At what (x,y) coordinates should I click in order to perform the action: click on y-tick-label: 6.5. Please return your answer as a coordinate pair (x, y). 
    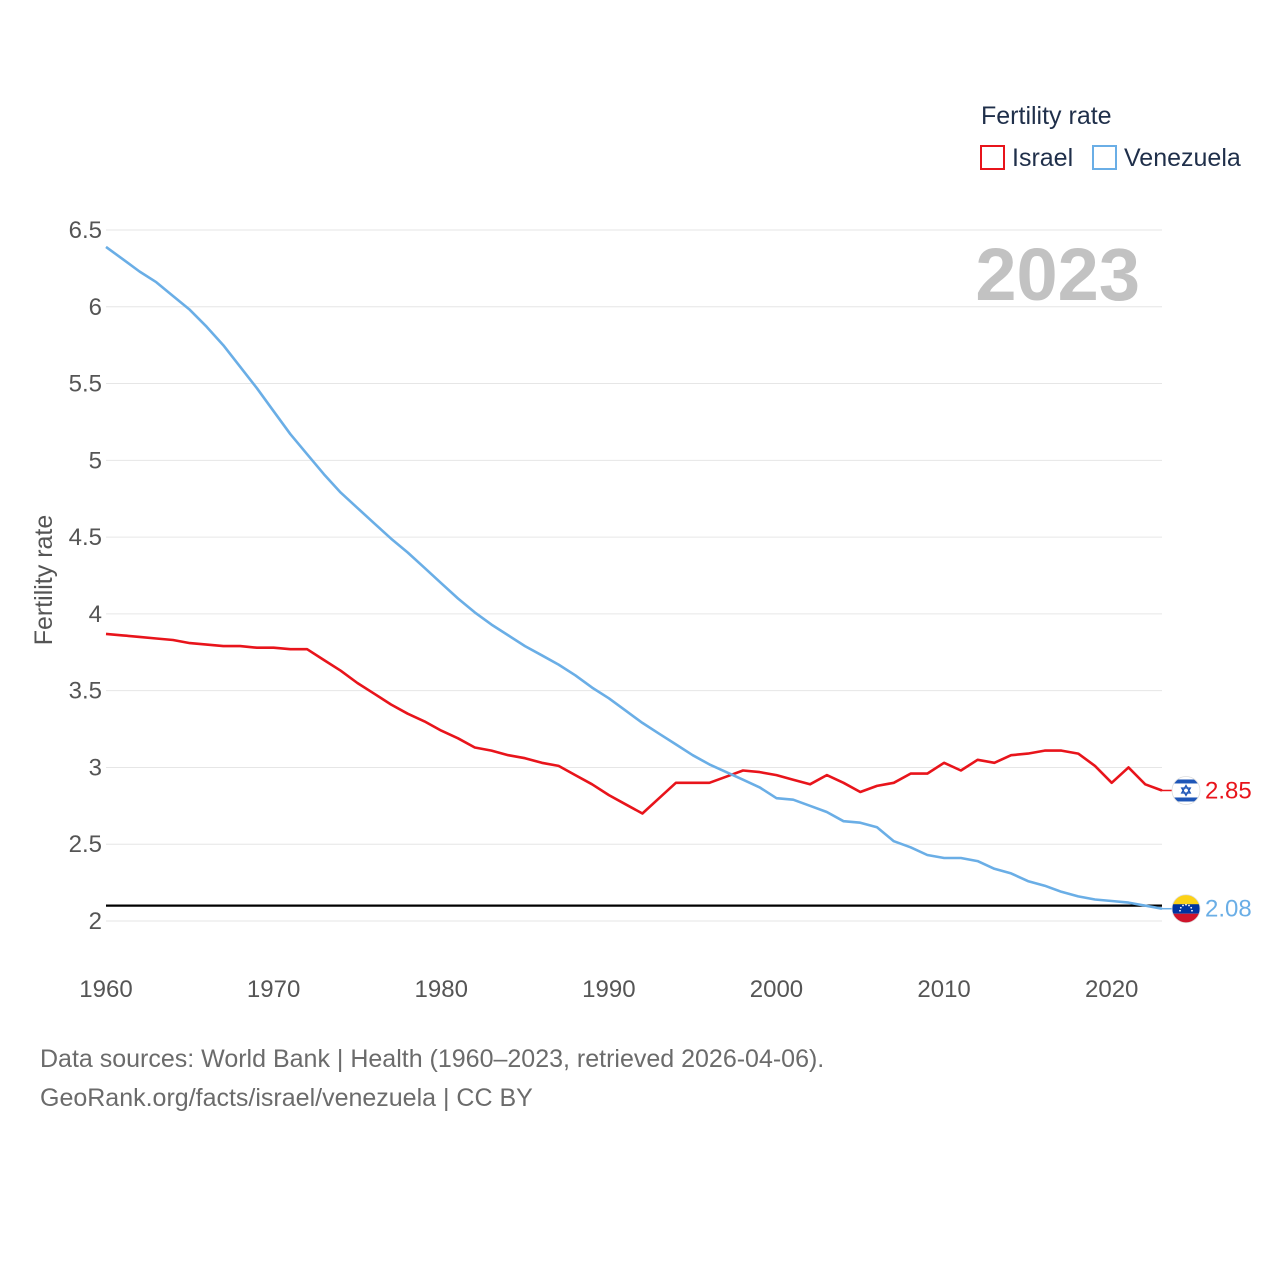
    Looking at the image, I should click on (85, 230).